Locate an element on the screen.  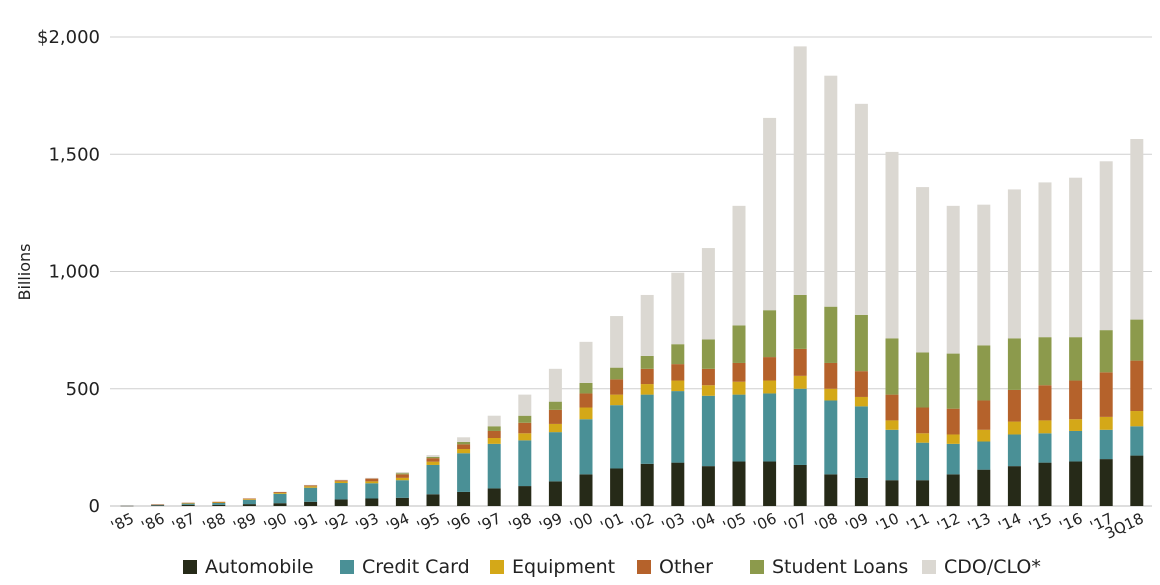
x-tick-label: '01 is located at coordinates (612, 522).